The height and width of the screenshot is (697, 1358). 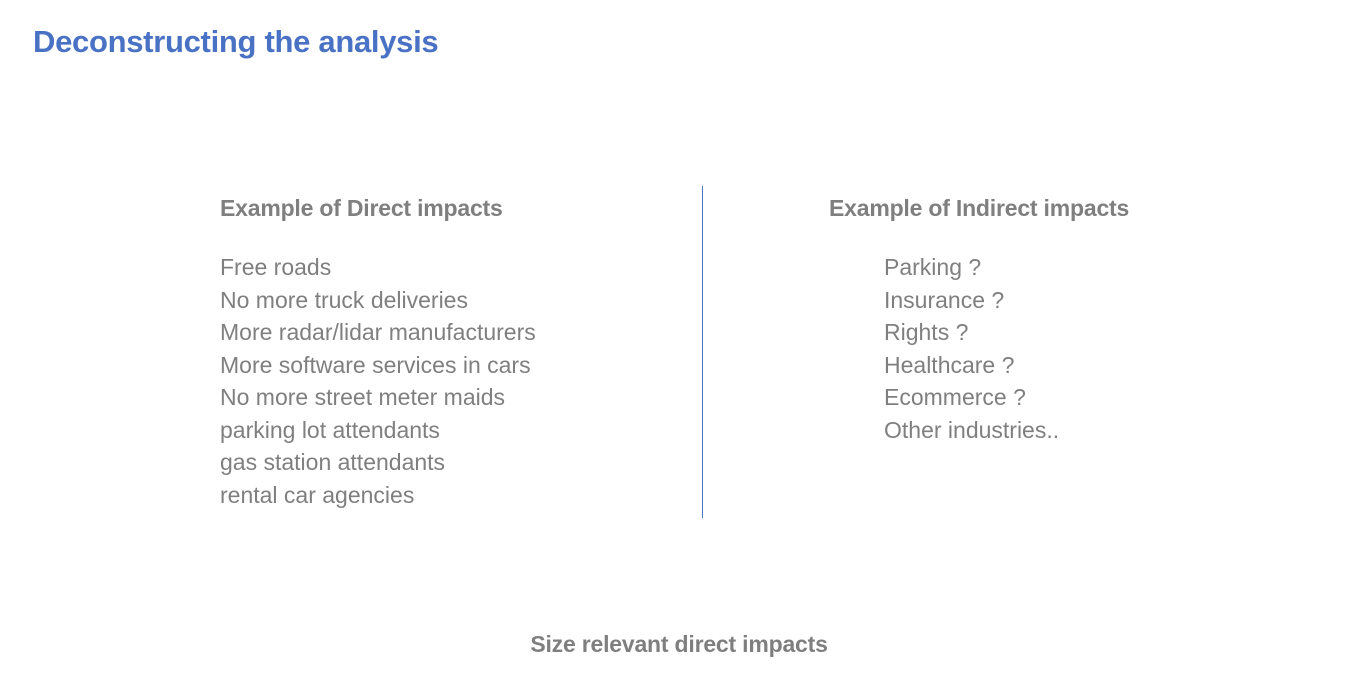 What do you see at coordinates (330, 429) in the screenshot?
I see `list-item: parking lot attendants` at bounding box center [330, 429].